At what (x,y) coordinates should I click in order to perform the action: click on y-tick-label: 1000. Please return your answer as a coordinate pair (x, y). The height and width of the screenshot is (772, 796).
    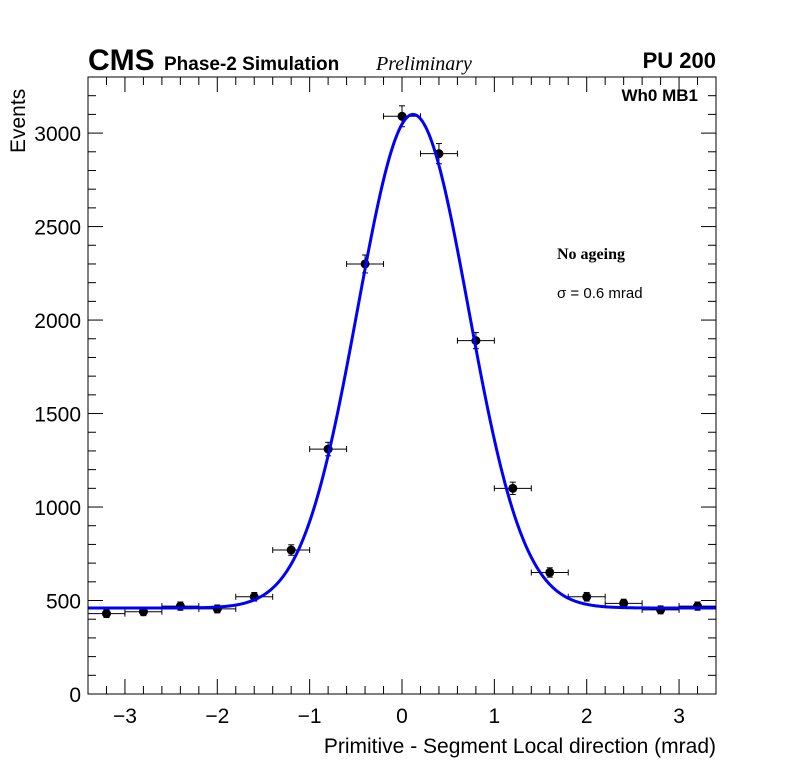
    Looking at the image, I should click on (57, 508).